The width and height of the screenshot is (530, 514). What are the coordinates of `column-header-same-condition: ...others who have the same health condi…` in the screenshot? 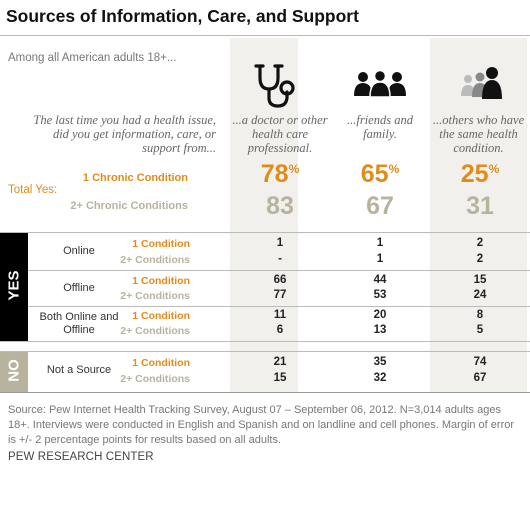 It's located at (478, 134).